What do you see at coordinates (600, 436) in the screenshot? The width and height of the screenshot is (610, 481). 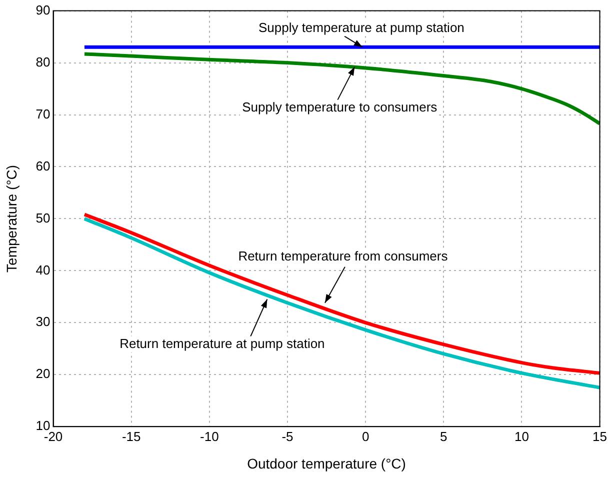 I see `x-tick-label: 15` at bounding box center [600, 436].